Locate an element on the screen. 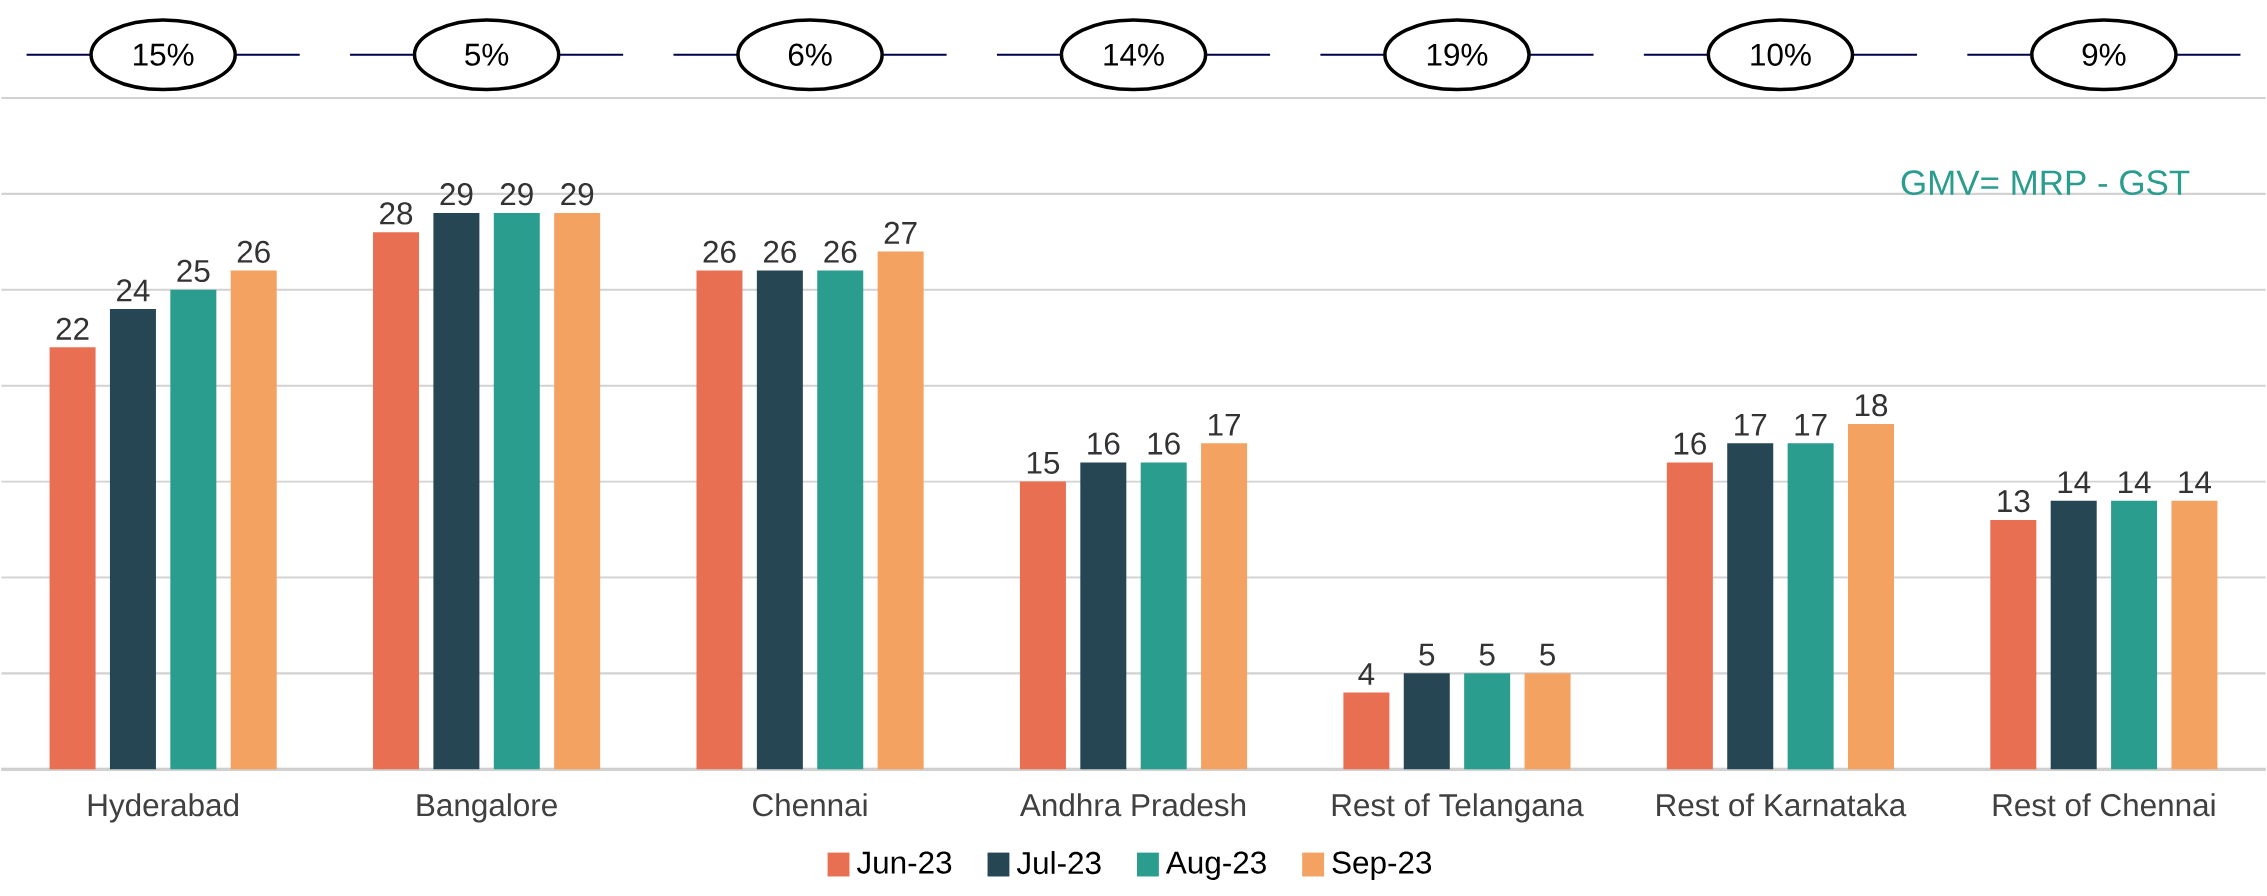 Image resolution: width=2267 pixels, height=896 pixels. text: 6% is located at coordinates (810, 55).